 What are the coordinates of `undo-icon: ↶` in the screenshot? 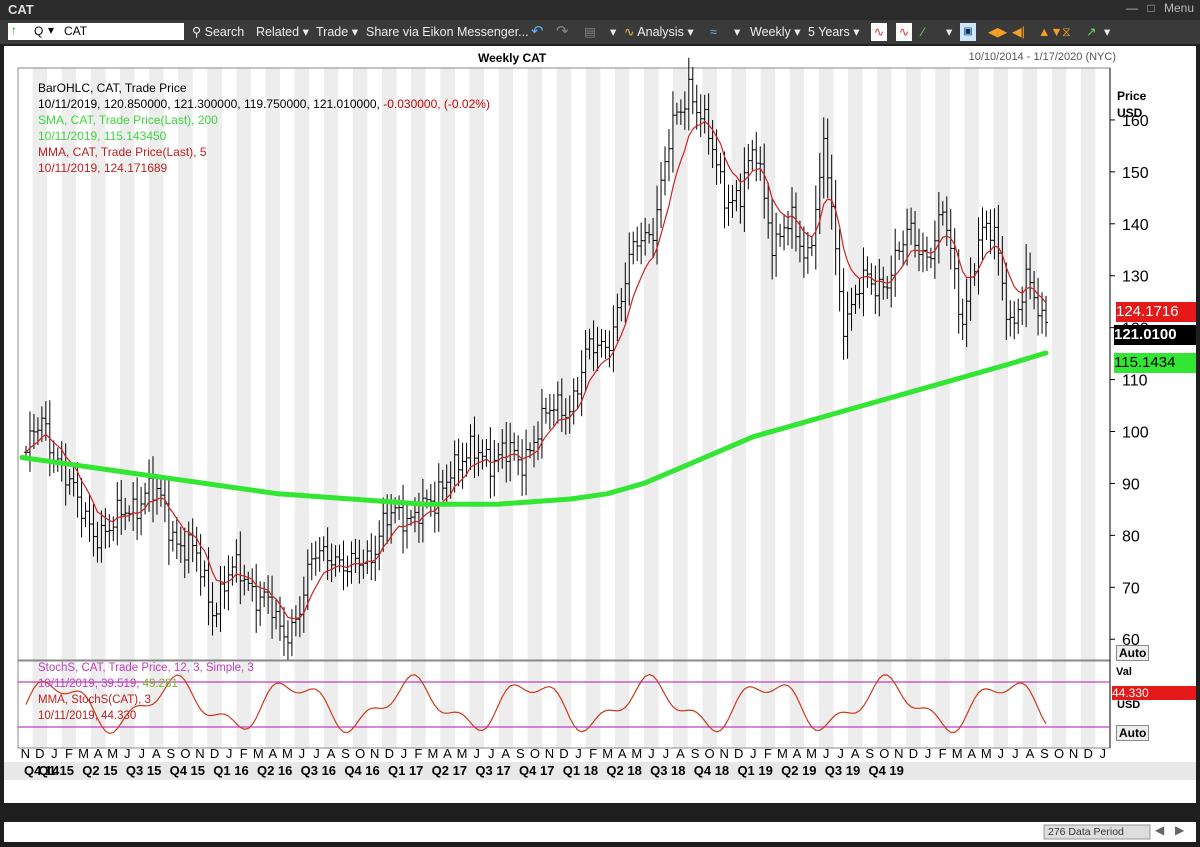 It's located at (537, 31).